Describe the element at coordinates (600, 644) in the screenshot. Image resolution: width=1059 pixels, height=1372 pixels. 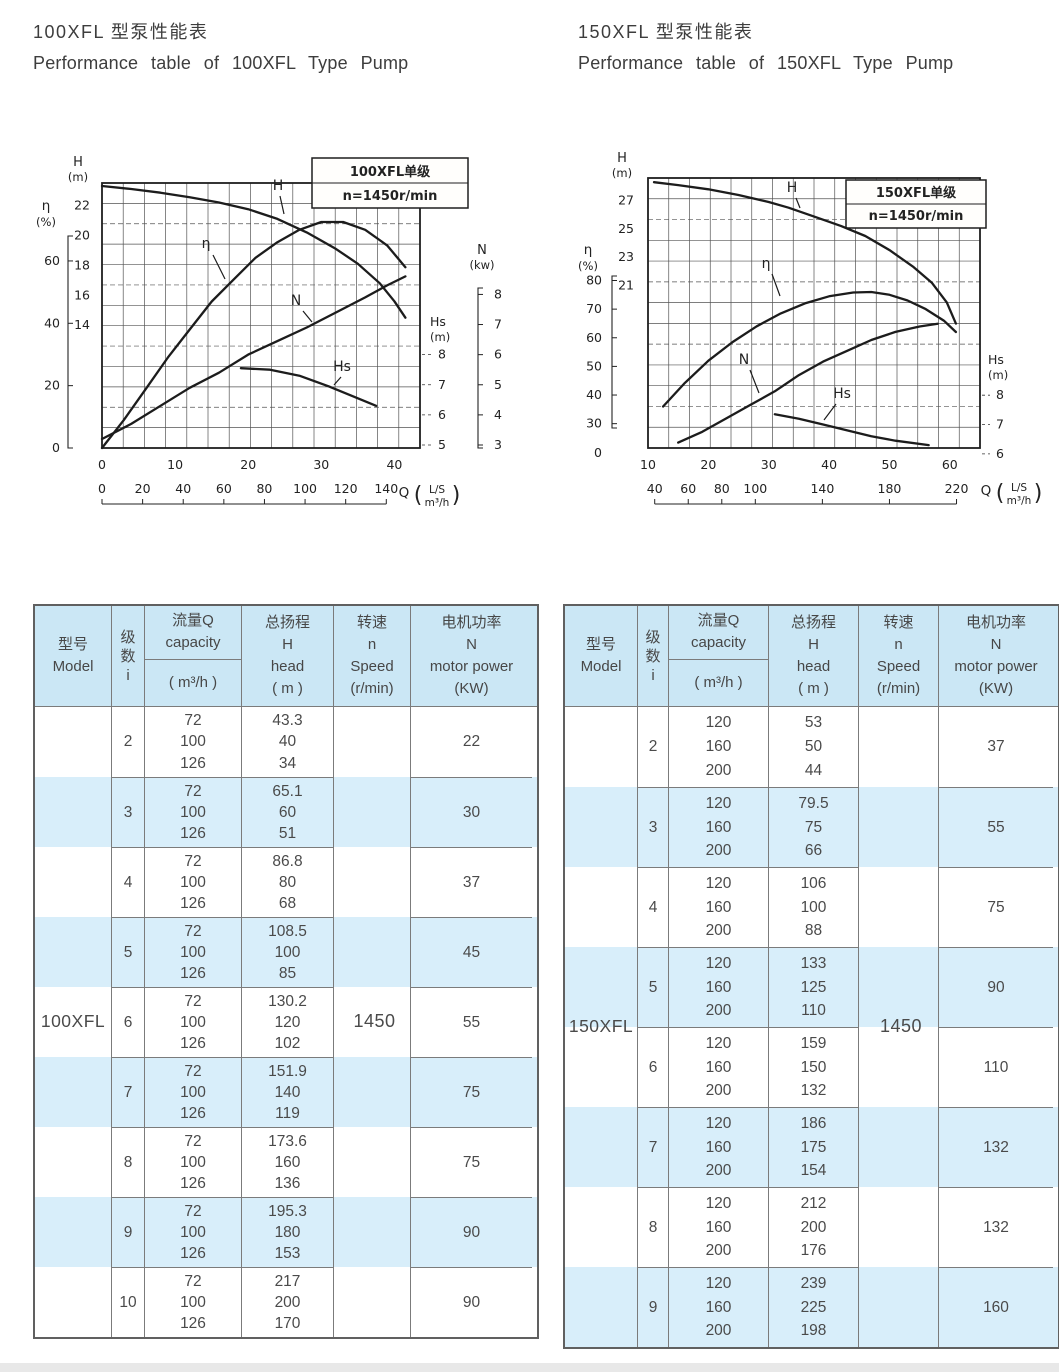
I see `header-text: 型号` at that location.